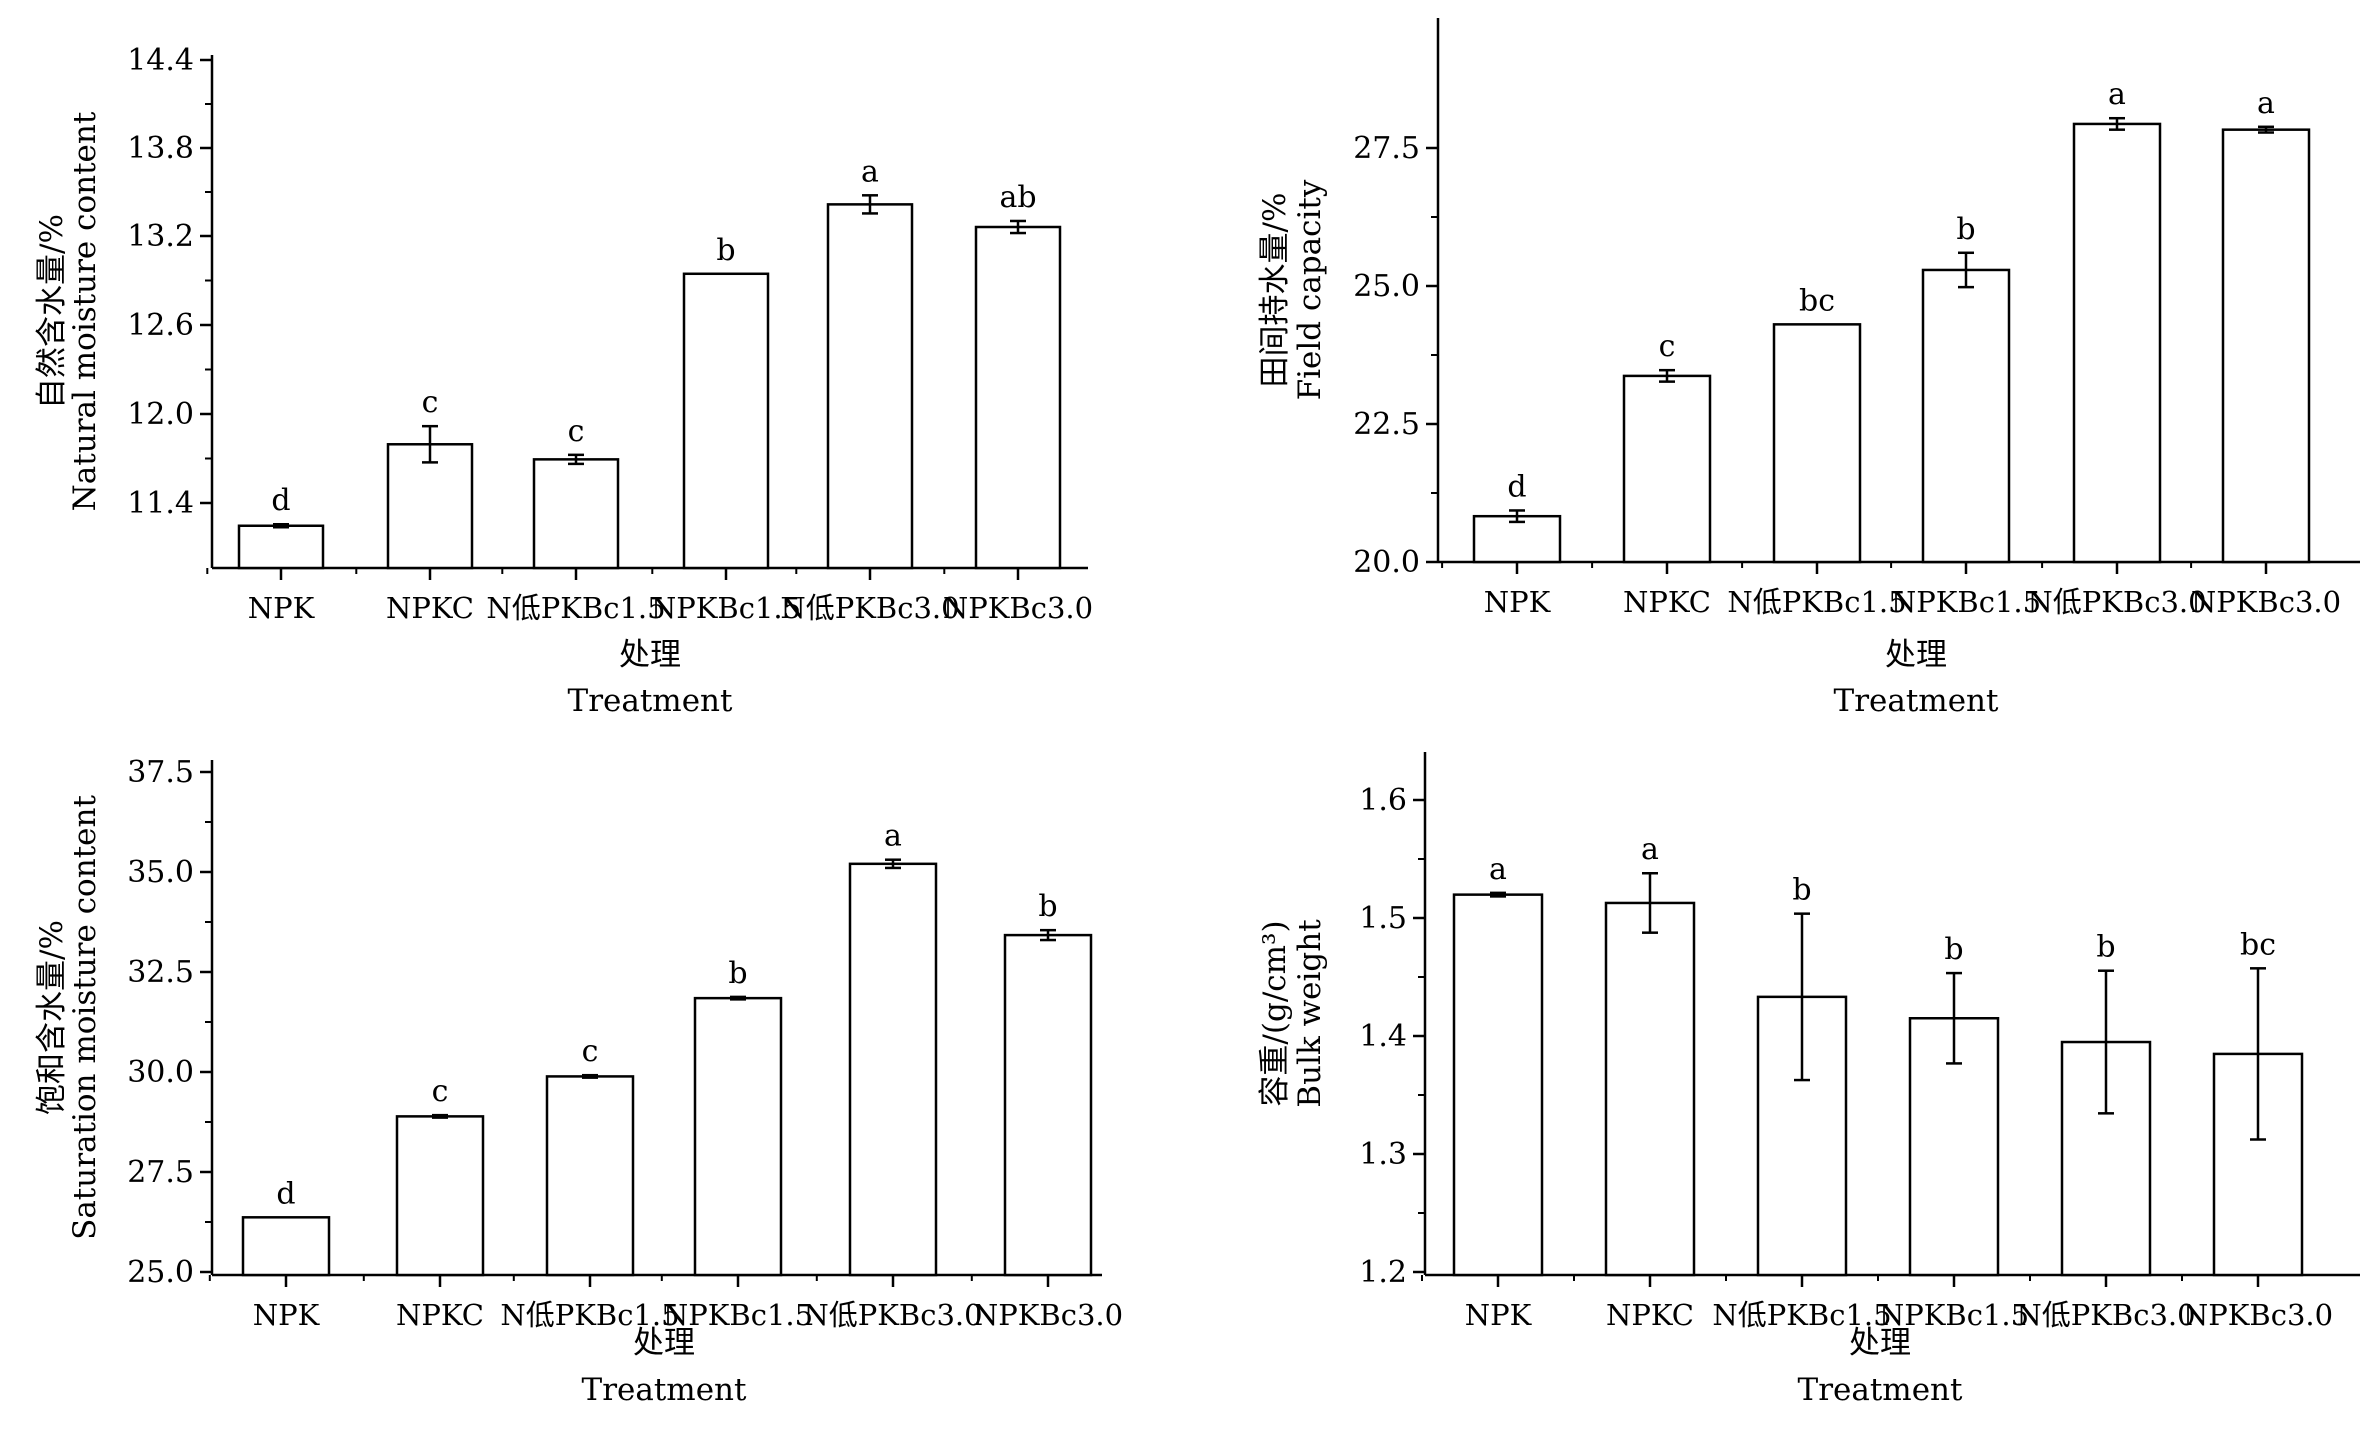 This screenshot has height=1429, width=2373. What do you see at coordinates (1310, 1013) in the screenshot?
I see `y-axis-title-en: Bulk weight` at bounding box center [1310, 1013].